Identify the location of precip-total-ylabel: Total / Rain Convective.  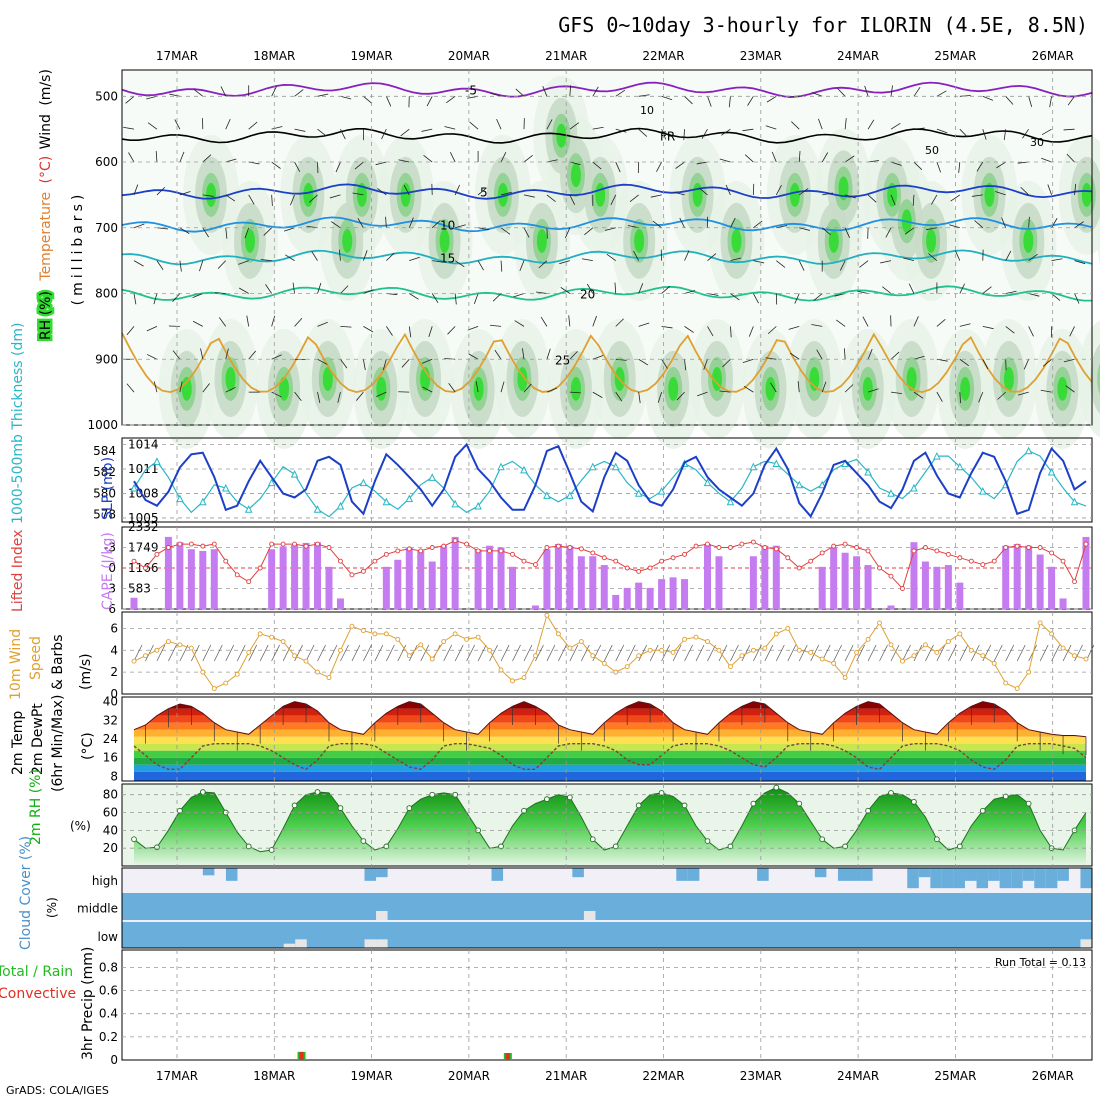
(38, 983).